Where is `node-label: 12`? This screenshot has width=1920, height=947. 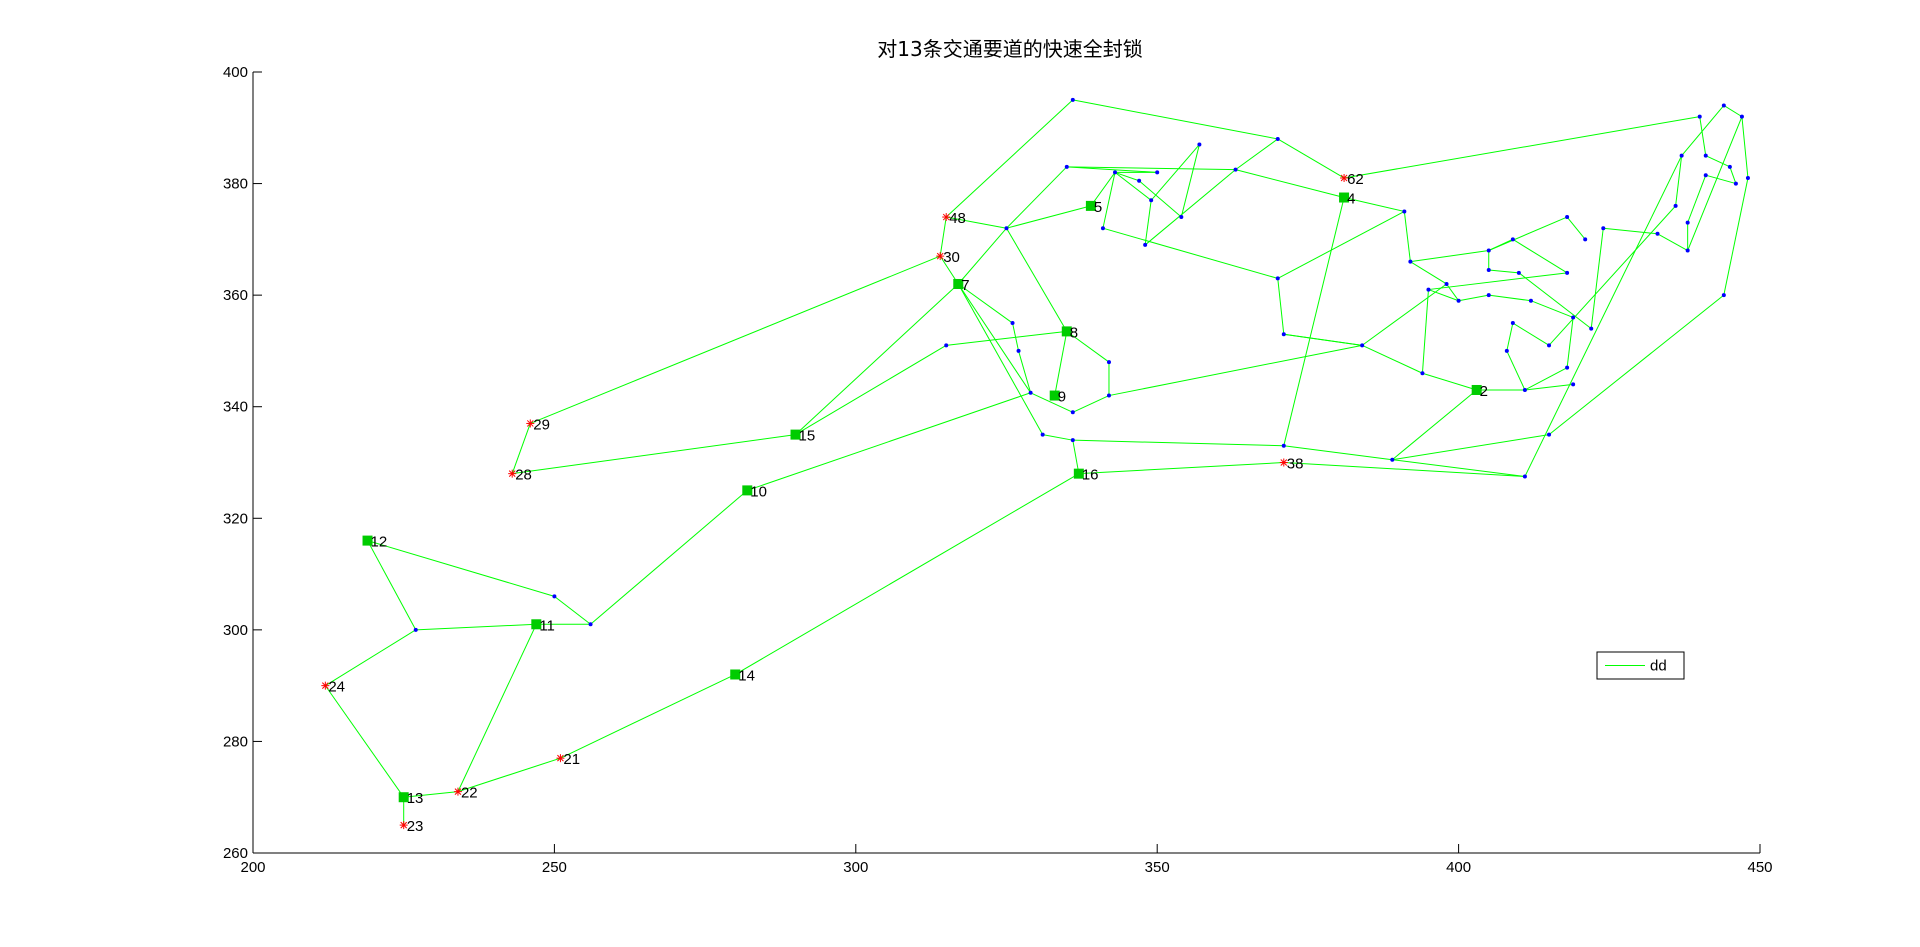
node-label: 12 is located at coordinates (379, 542).